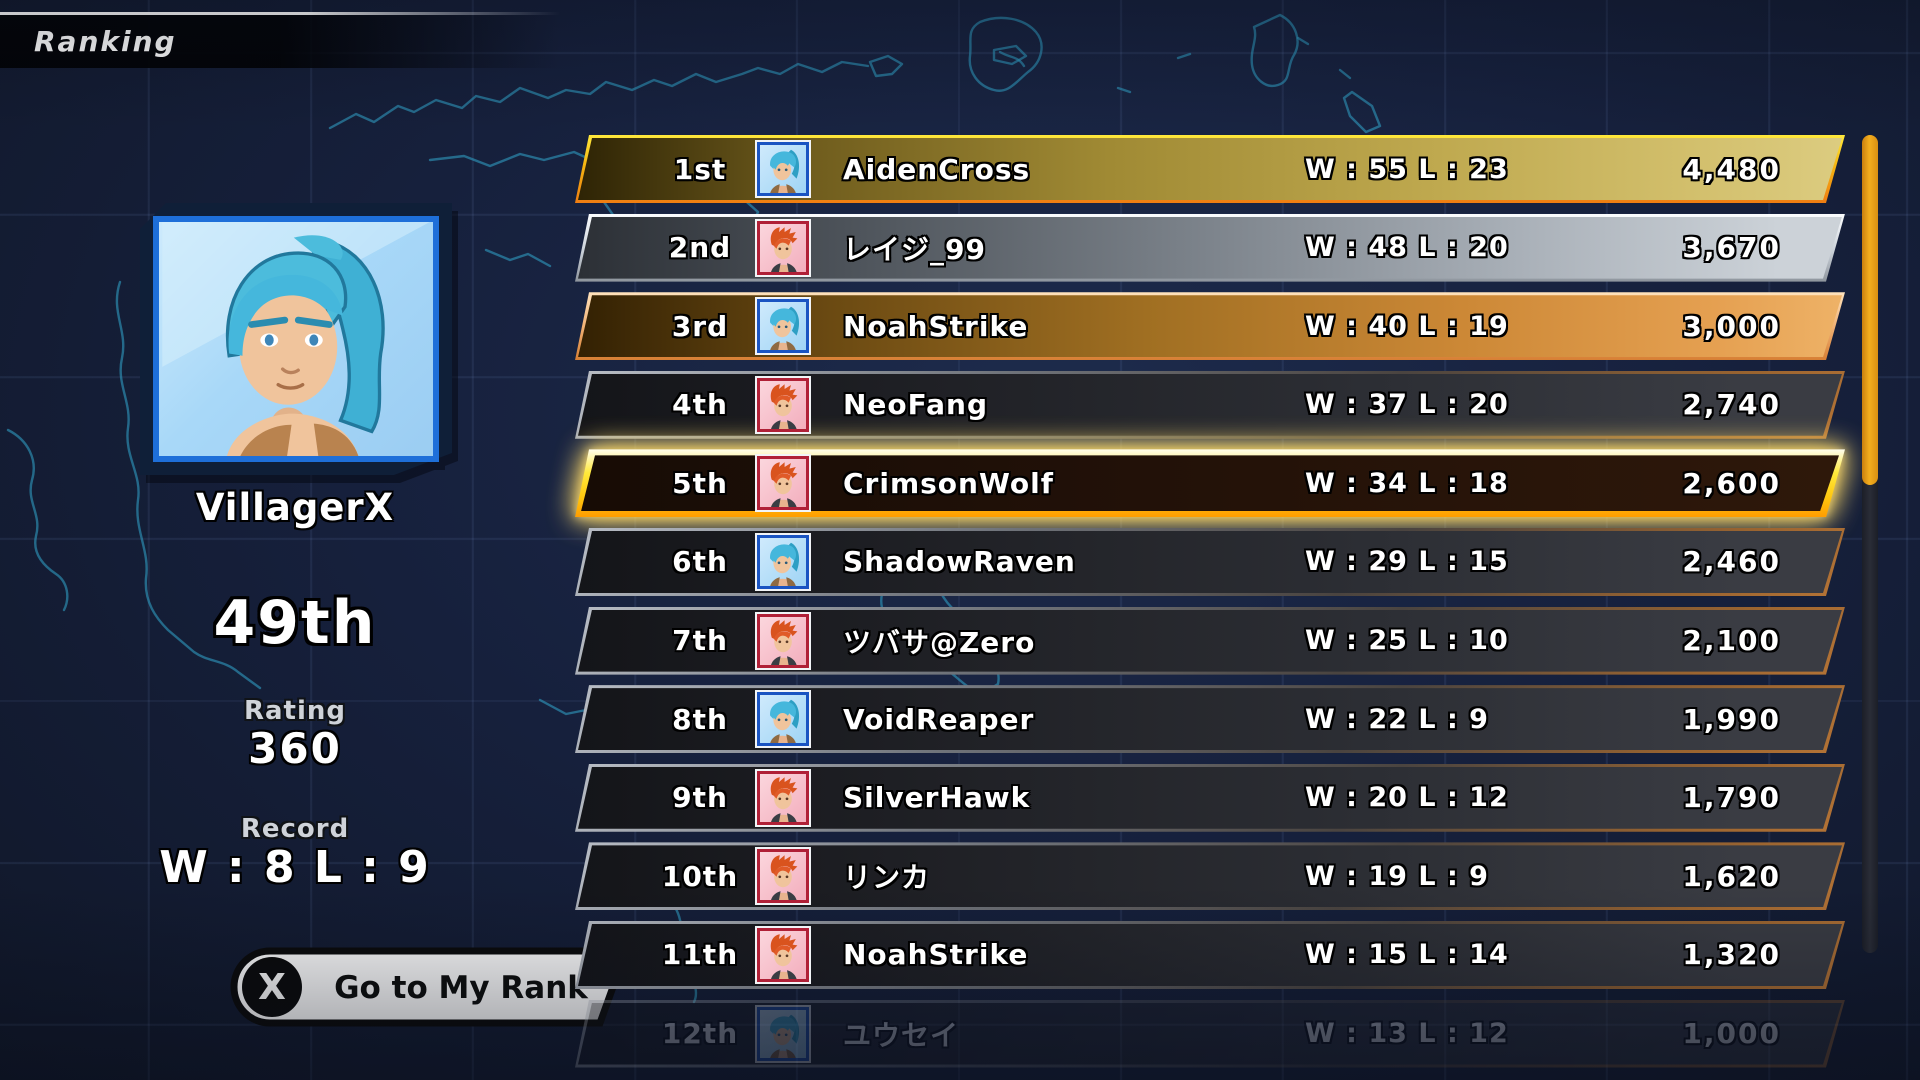  I want to click on player-portrait, so click(296, 339).